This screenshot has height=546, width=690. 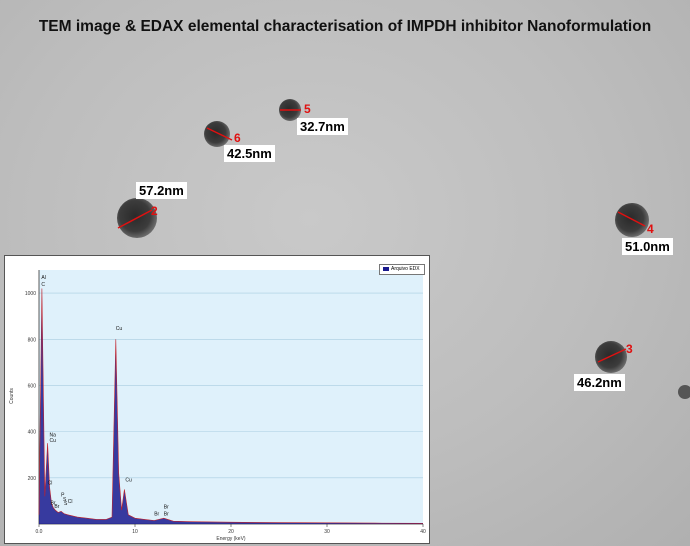 What do you see at coordinates (386, 268) in the screenshot?
I see `legend-swatch` at bounding box center [386, 268].